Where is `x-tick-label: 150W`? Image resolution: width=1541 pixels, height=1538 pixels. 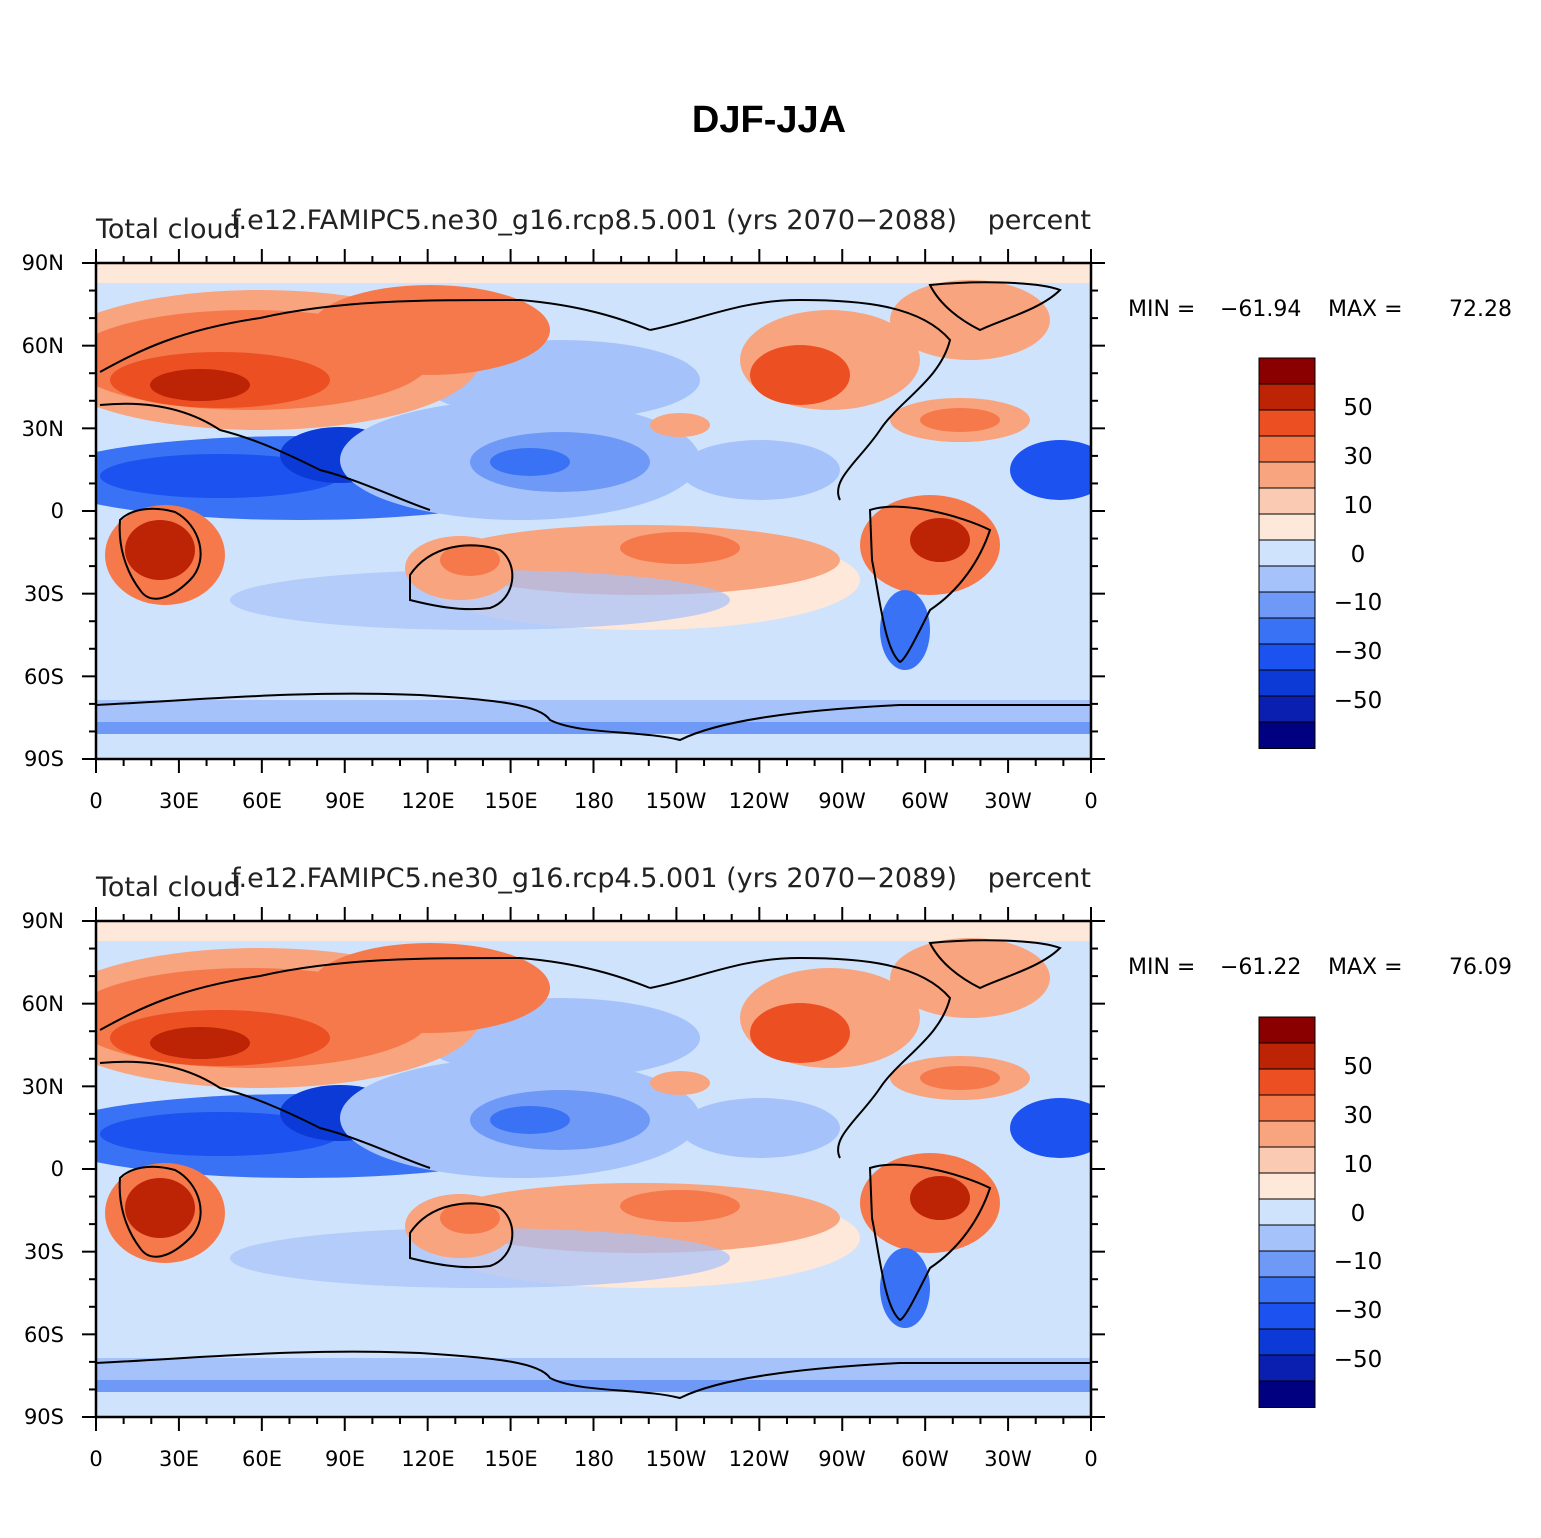
x-tick-label: 150W is located at coordinates (676, 801).